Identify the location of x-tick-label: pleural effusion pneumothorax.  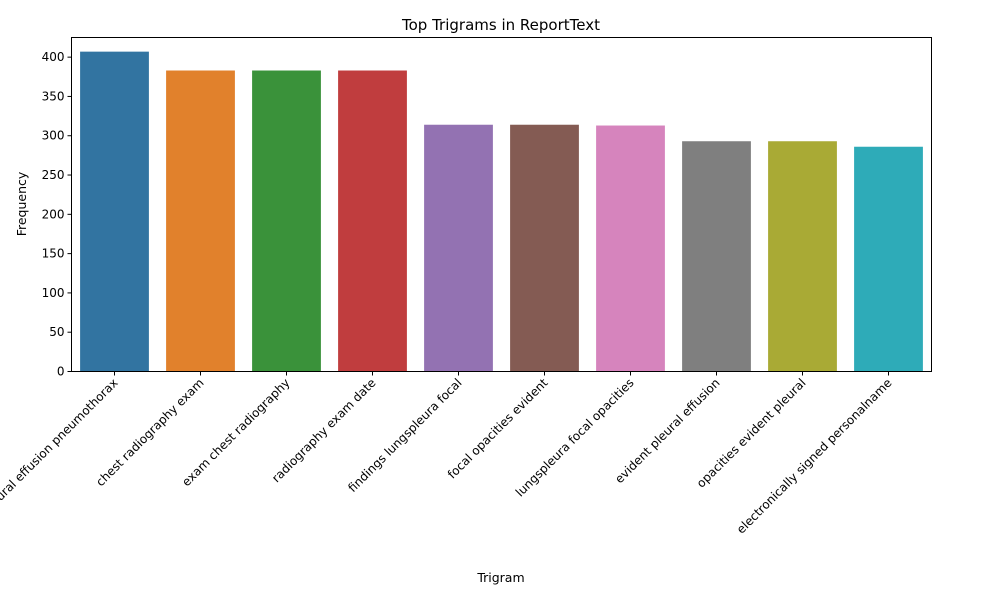
(60, 446).